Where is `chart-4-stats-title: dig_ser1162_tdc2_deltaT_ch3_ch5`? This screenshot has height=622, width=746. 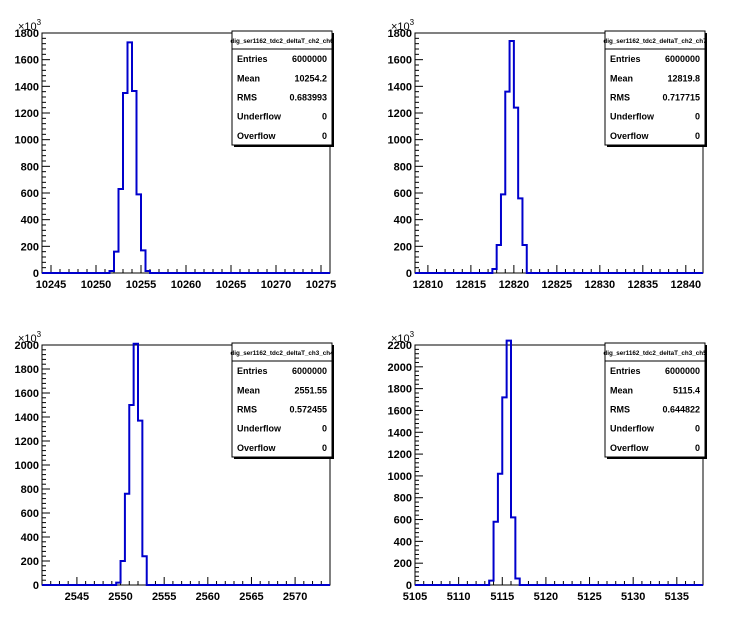 chart-4-stats-title: dig_ser1162_tdc2_deltaT_ch3_ch5 is located at coordinates (655, 353).